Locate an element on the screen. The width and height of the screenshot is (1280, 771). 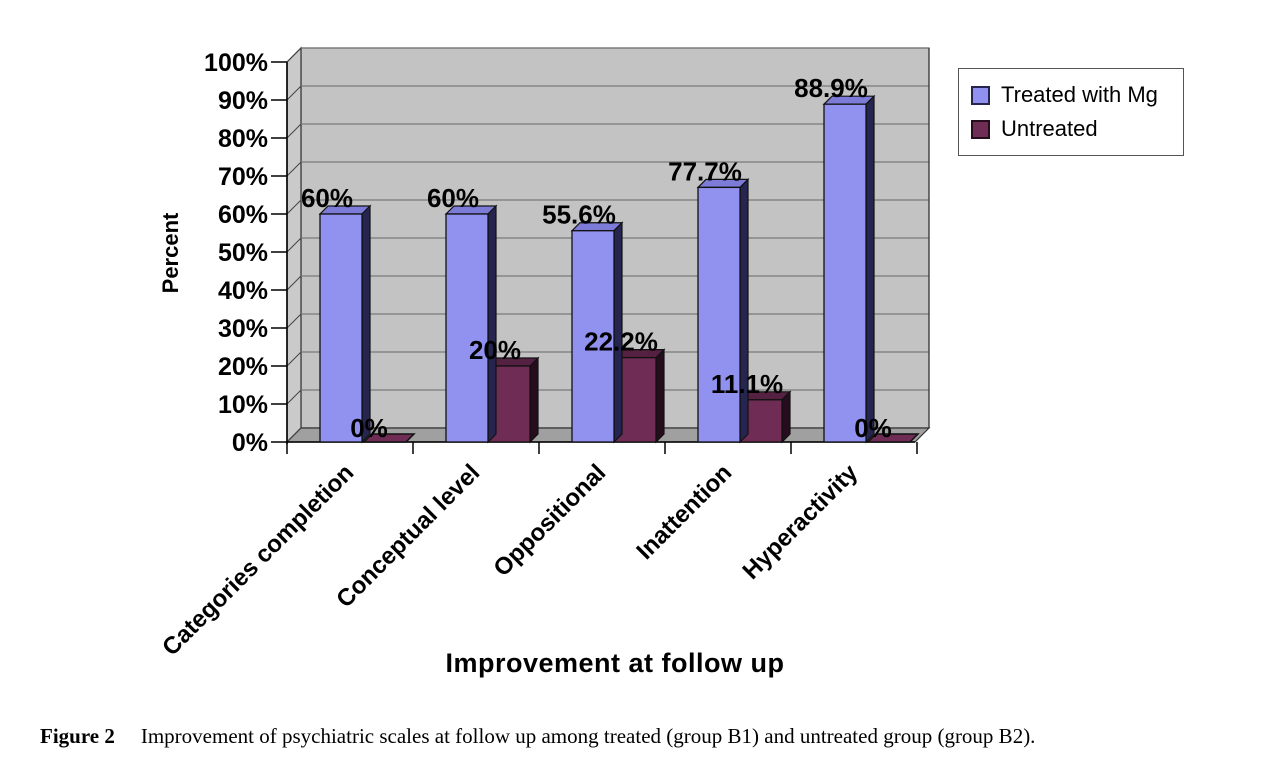
bar-treated-3-side is located at coordinates (744, 310).